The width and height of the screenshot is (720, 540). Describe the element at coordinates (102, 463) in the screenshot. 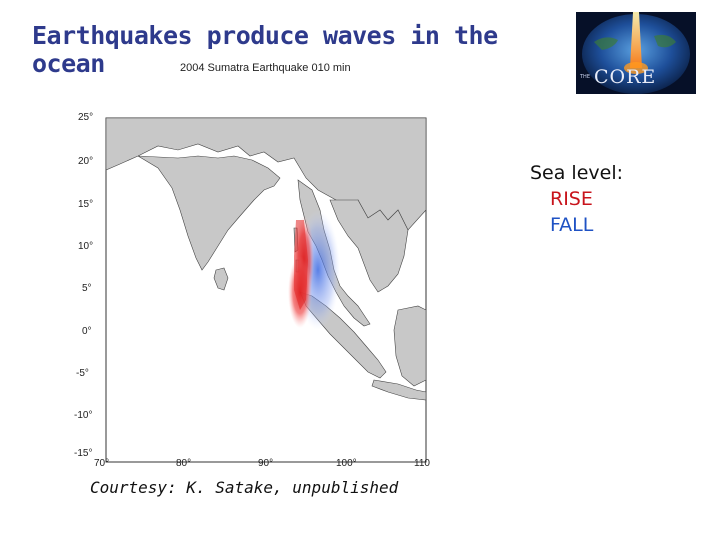

I see `lon-tick: 70°` at that location.